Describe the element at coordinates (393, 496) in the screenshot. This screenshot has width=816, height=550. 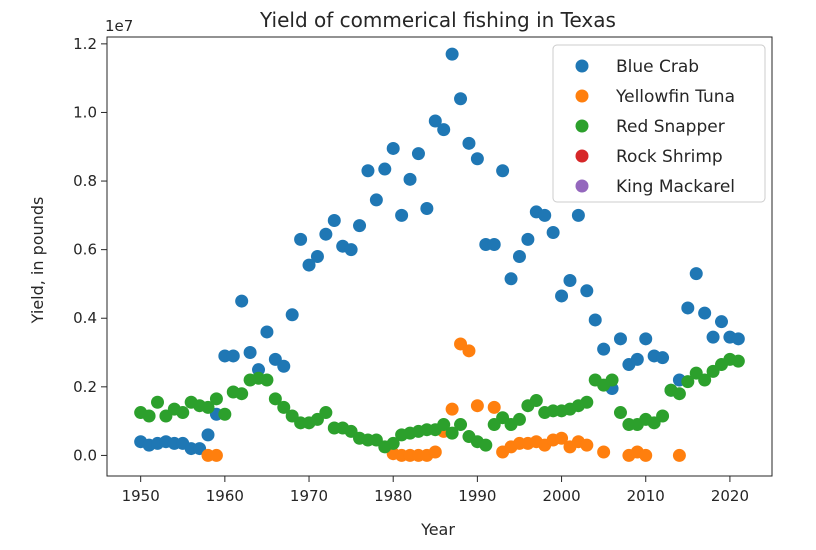
I see `x-tick-label: 1980` at that location.